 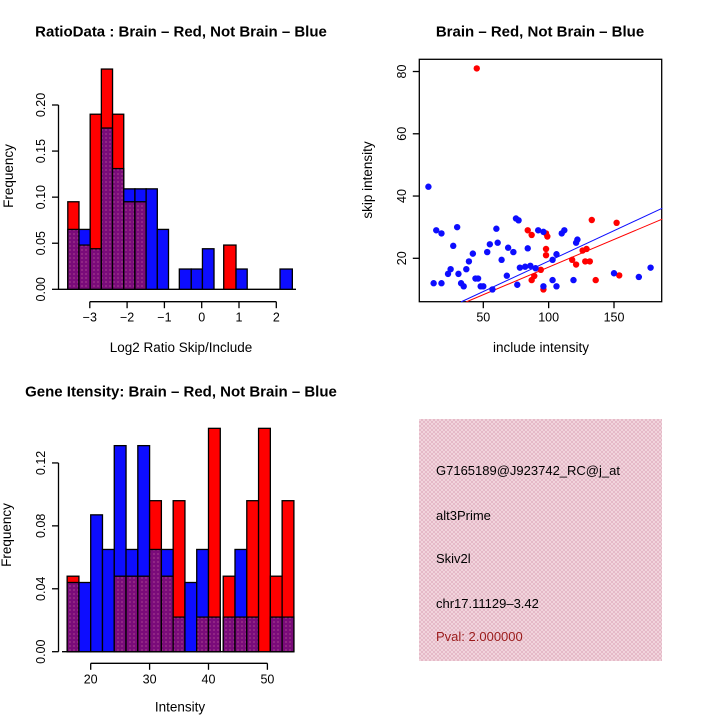 I want to click on svg-text: 0.12, so click(x=41, y=463).